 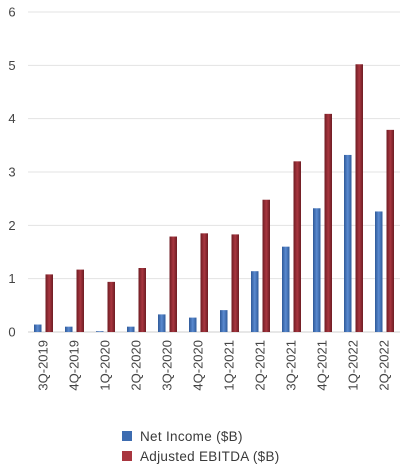 I want to click on chart-legend: Net Income ($B) Adjusted EBITDA ($B), so click(x=201, y=447).